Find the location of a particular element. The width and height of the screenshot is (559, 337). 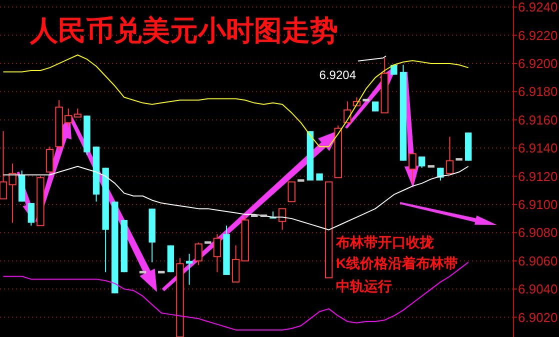

y-tick-label: 6.9220 is located at coordinates (538, 35).